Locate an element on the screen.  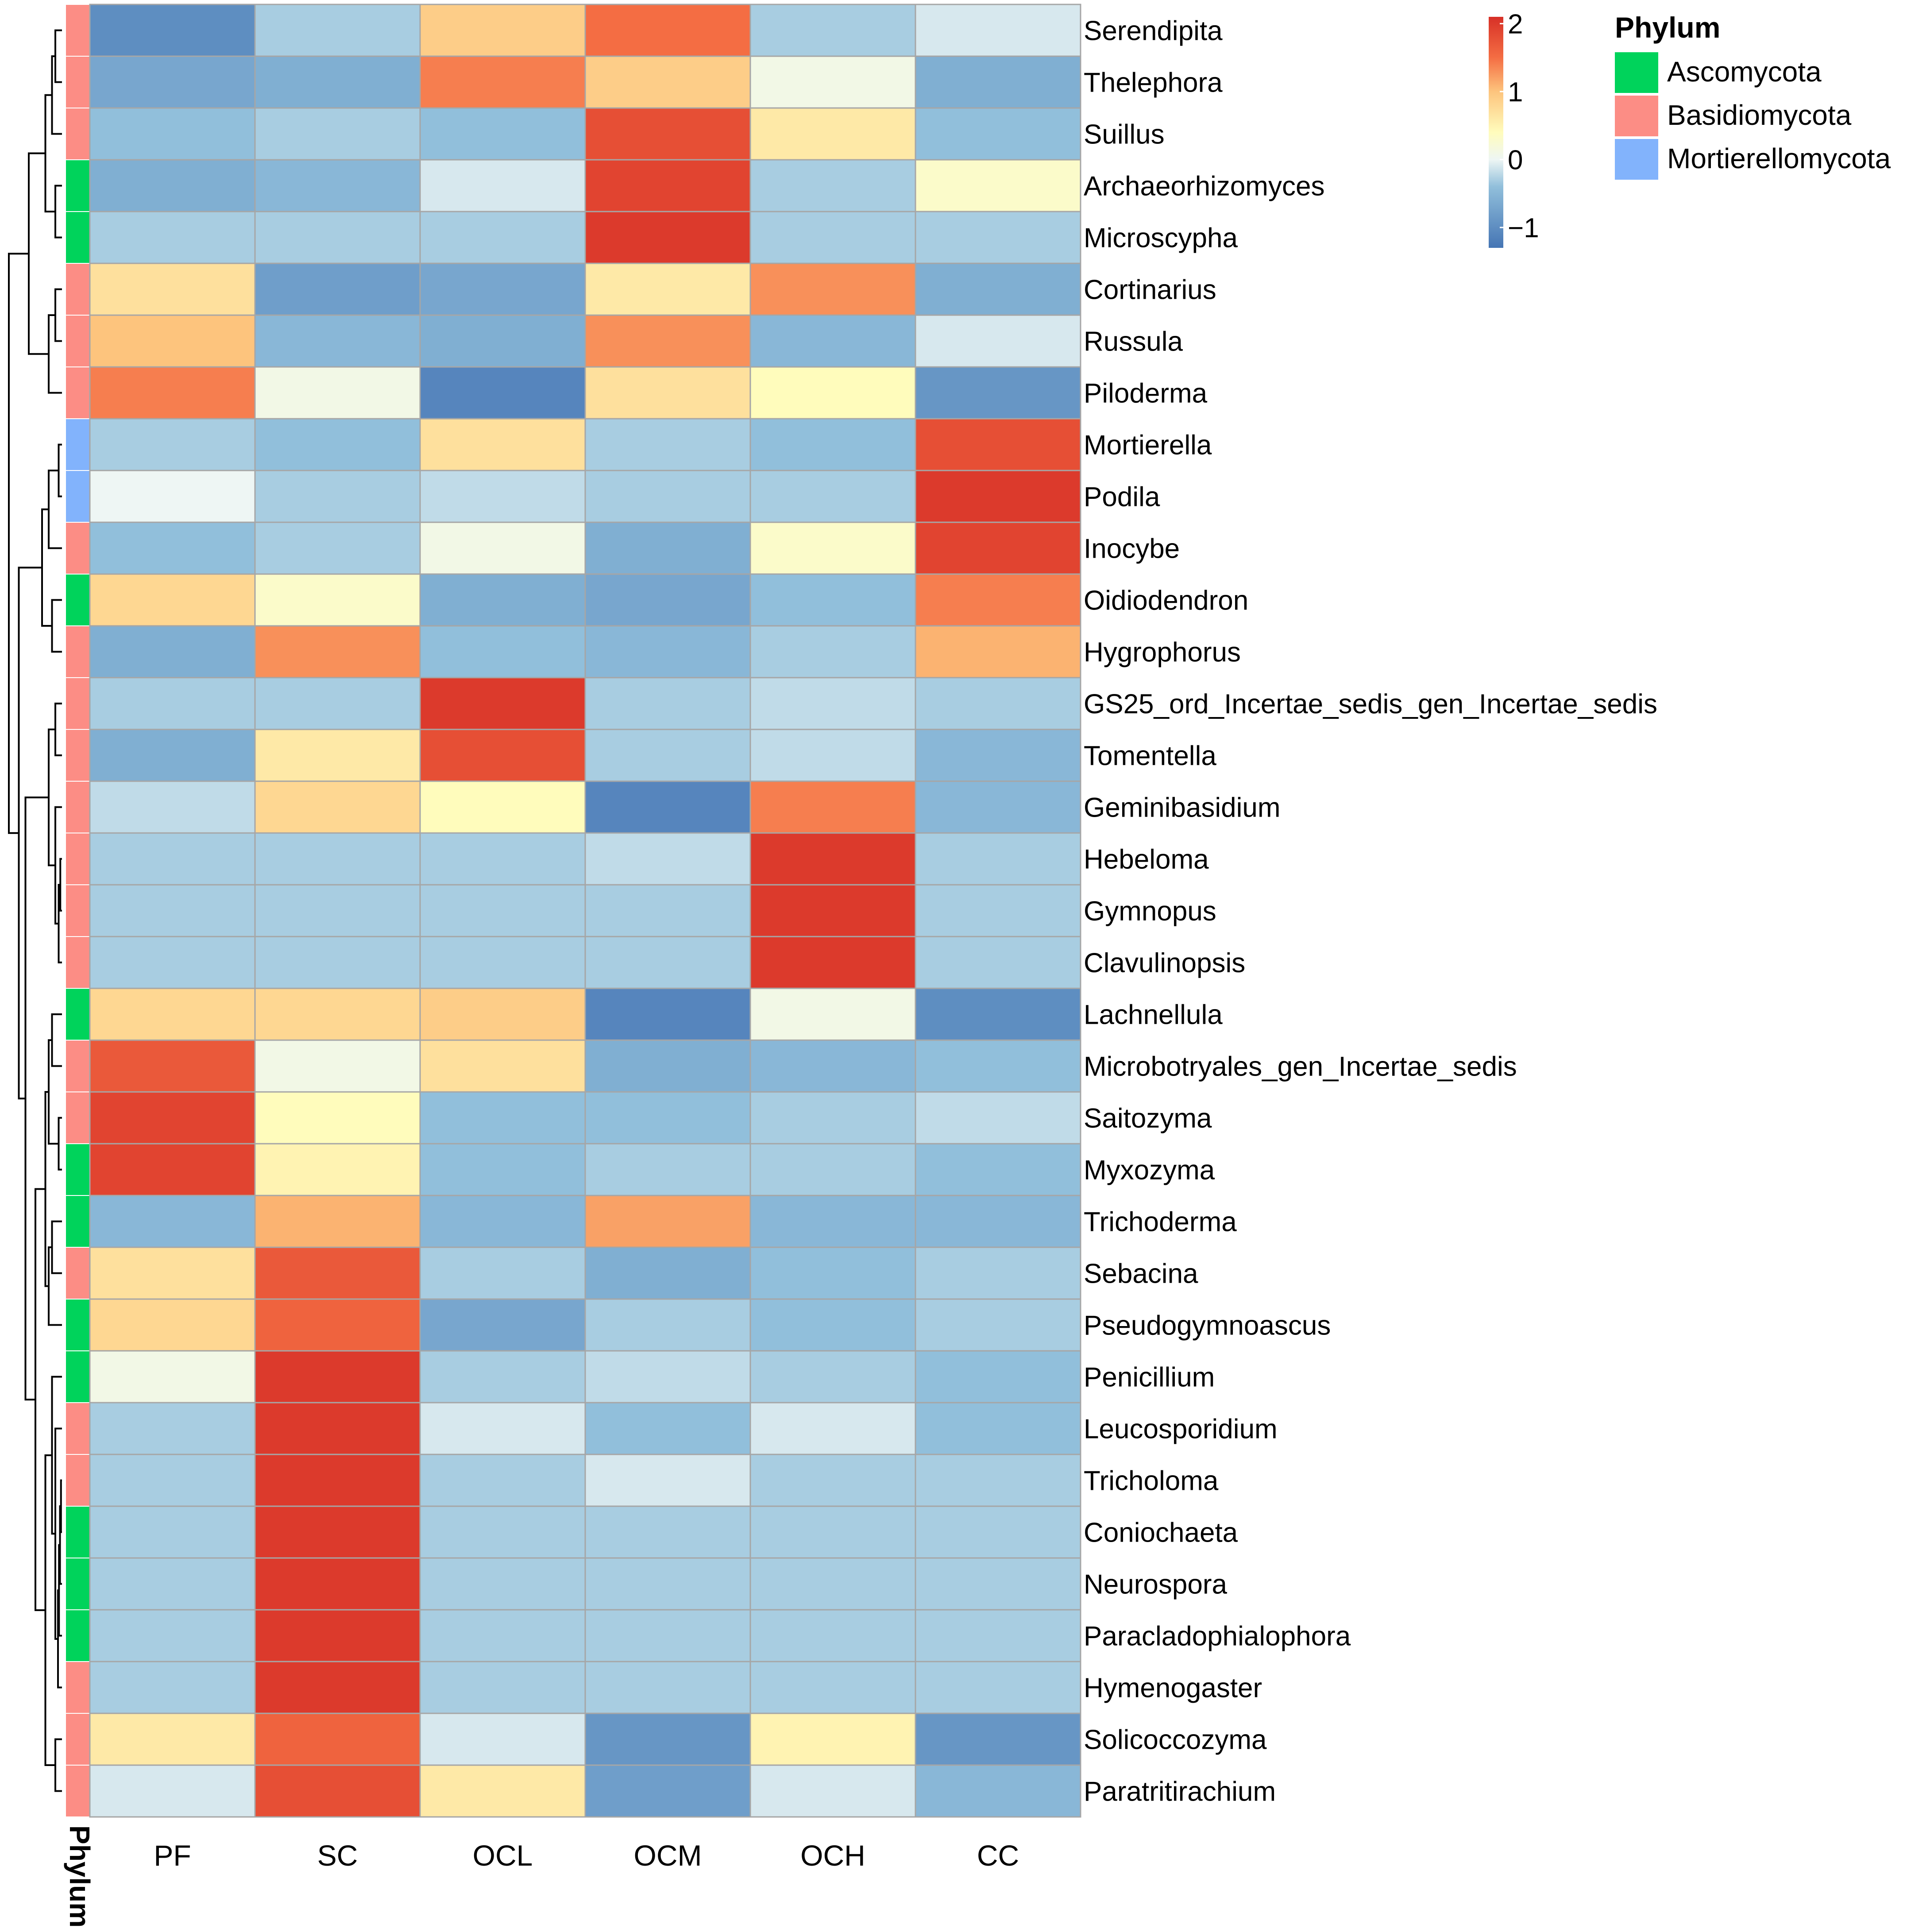
row-label-clavulinopsis: Clavulinopsis is located at coordinates (1164, 963).